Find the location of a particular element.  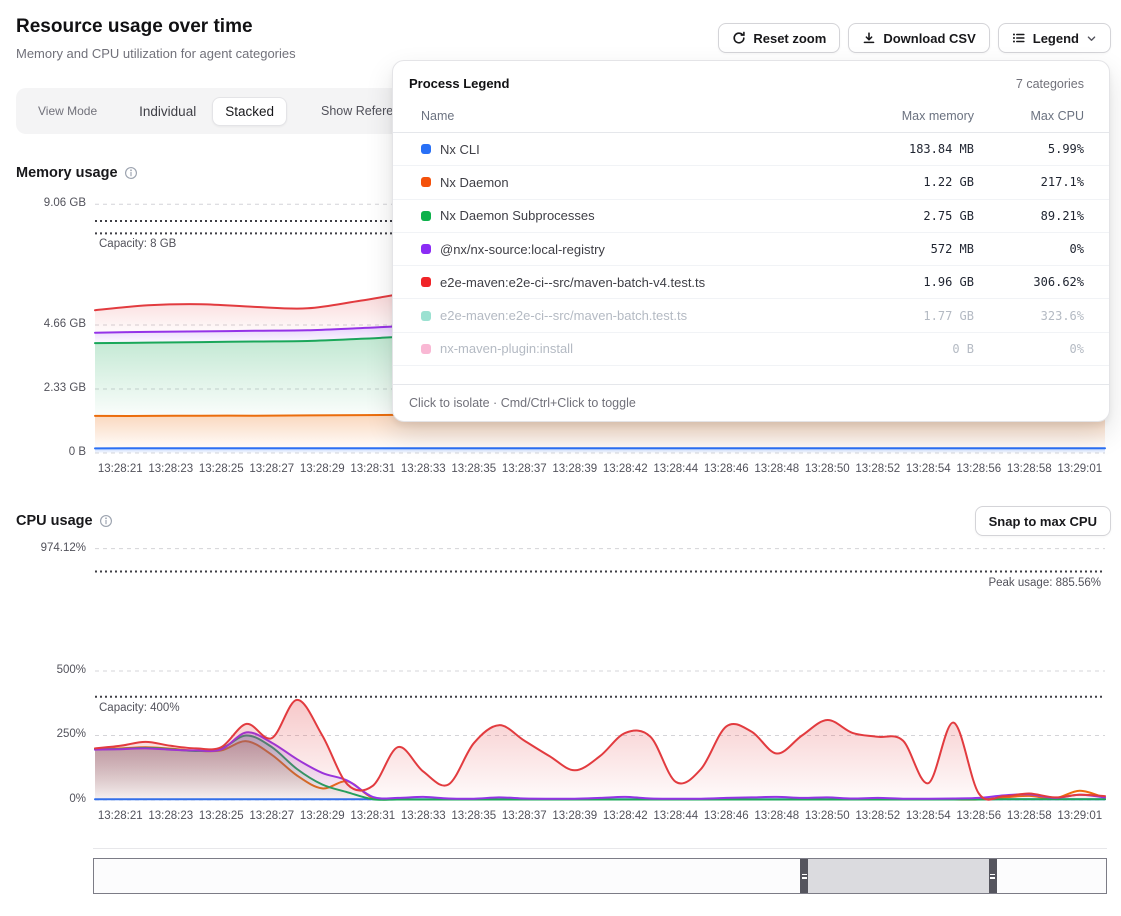

legend-popup-title: Process Legend is located at coordinates (459, 83).